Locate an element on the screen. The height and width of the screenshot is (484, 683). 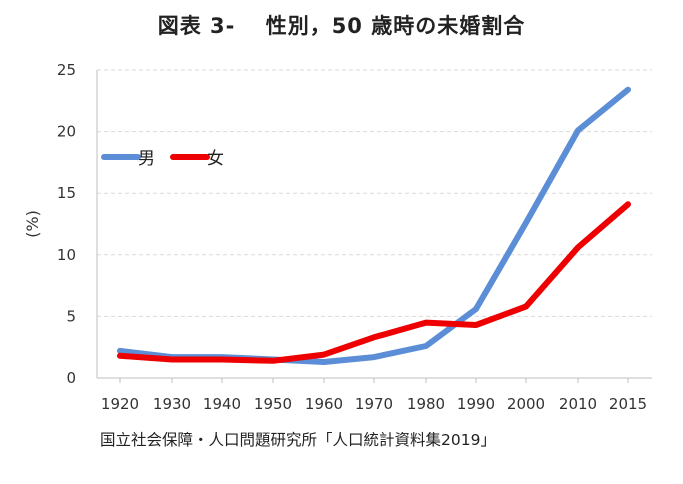
y-tick-label: 0 is located at coordinates (71, 378).